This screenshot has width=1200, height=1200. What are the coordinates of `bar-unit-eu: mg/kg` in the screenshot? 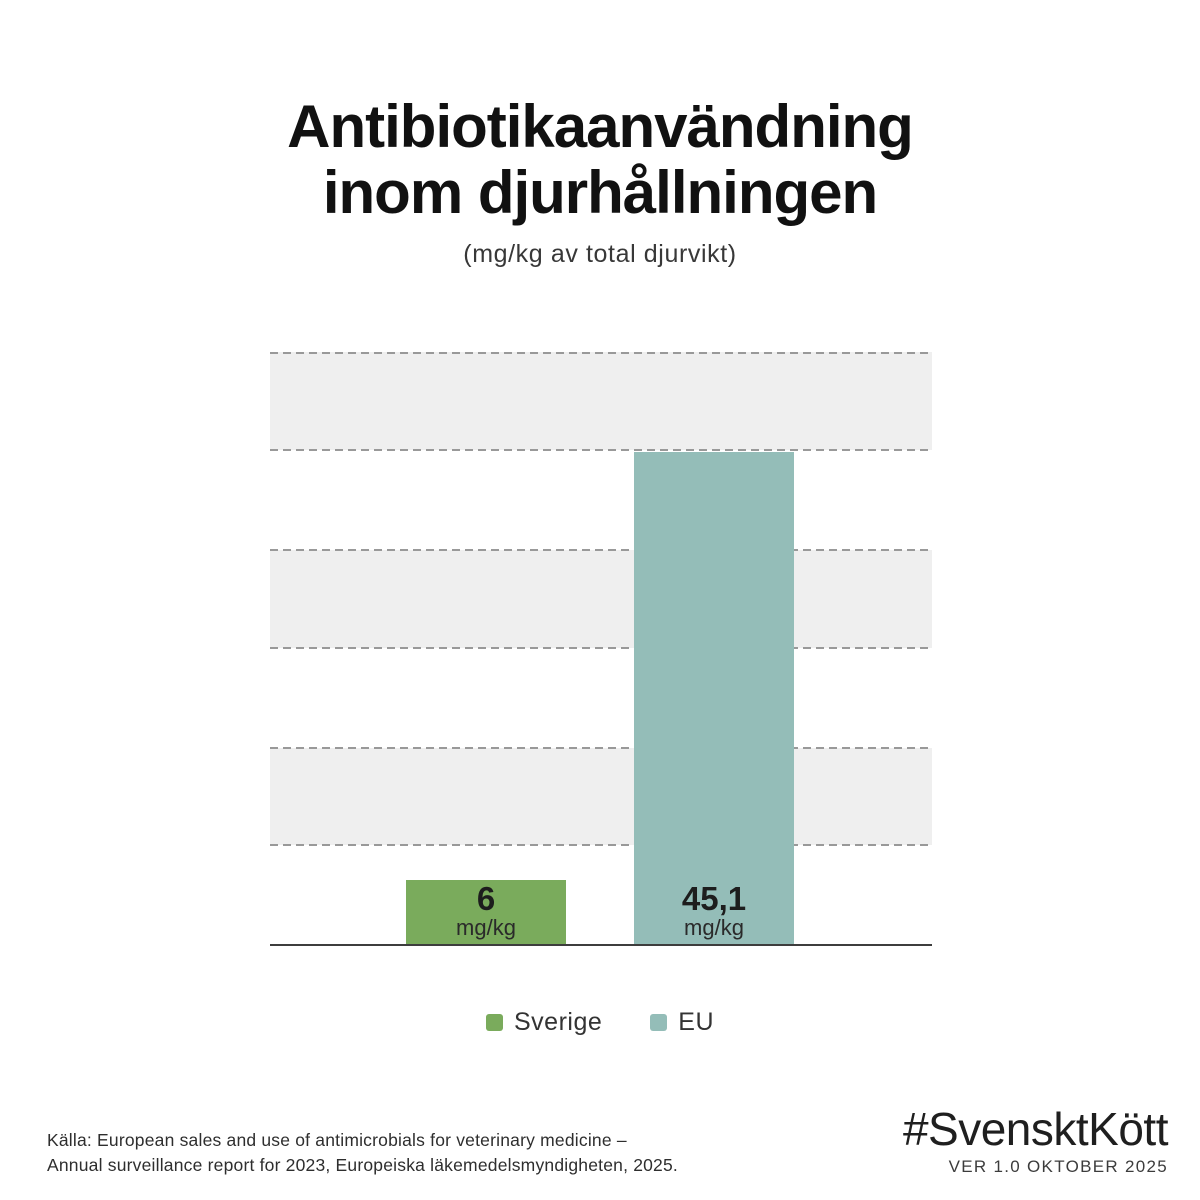 It's located at (714, 927).